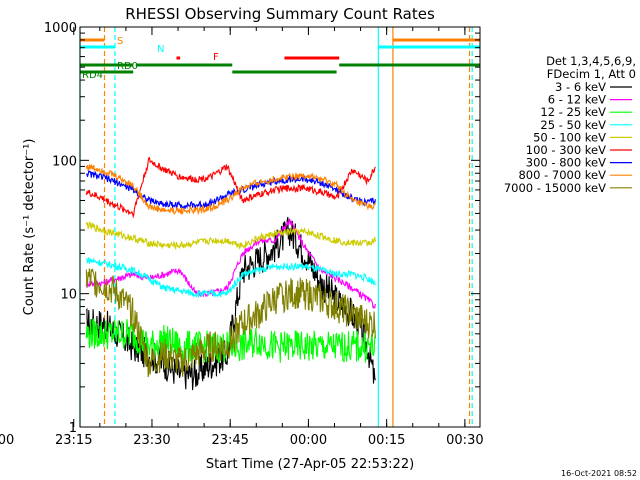  What do you see at coordinates (120, 41) in the screenshot?
I see `flag-label-s: S` at bounding box center [120, 41].